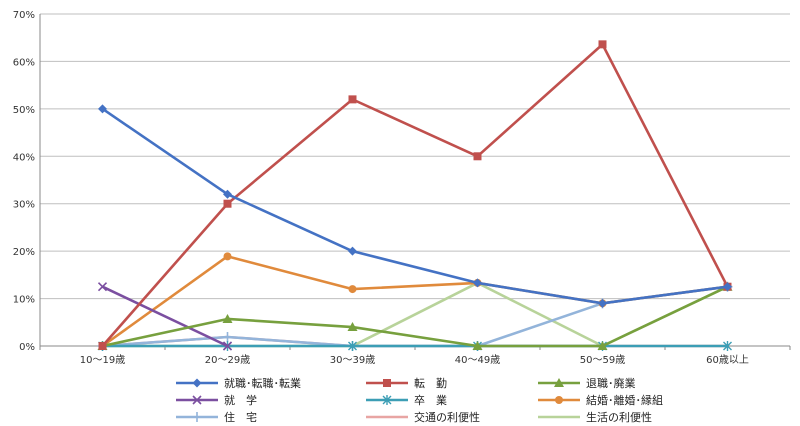 The width and height of the screenshot is (800, 426). Describe the element at coordinates (602, 360) in the screenshot. I see `x-tick-label: 50～59歳` at that location.